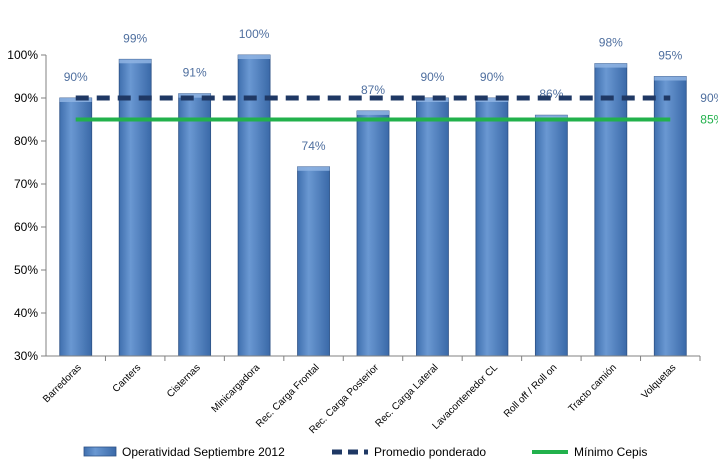  What do you see at coordinates (396, 109) in the screenshot?
I see `reference-lines: 90% 85%` at bounding box center [396, 109].